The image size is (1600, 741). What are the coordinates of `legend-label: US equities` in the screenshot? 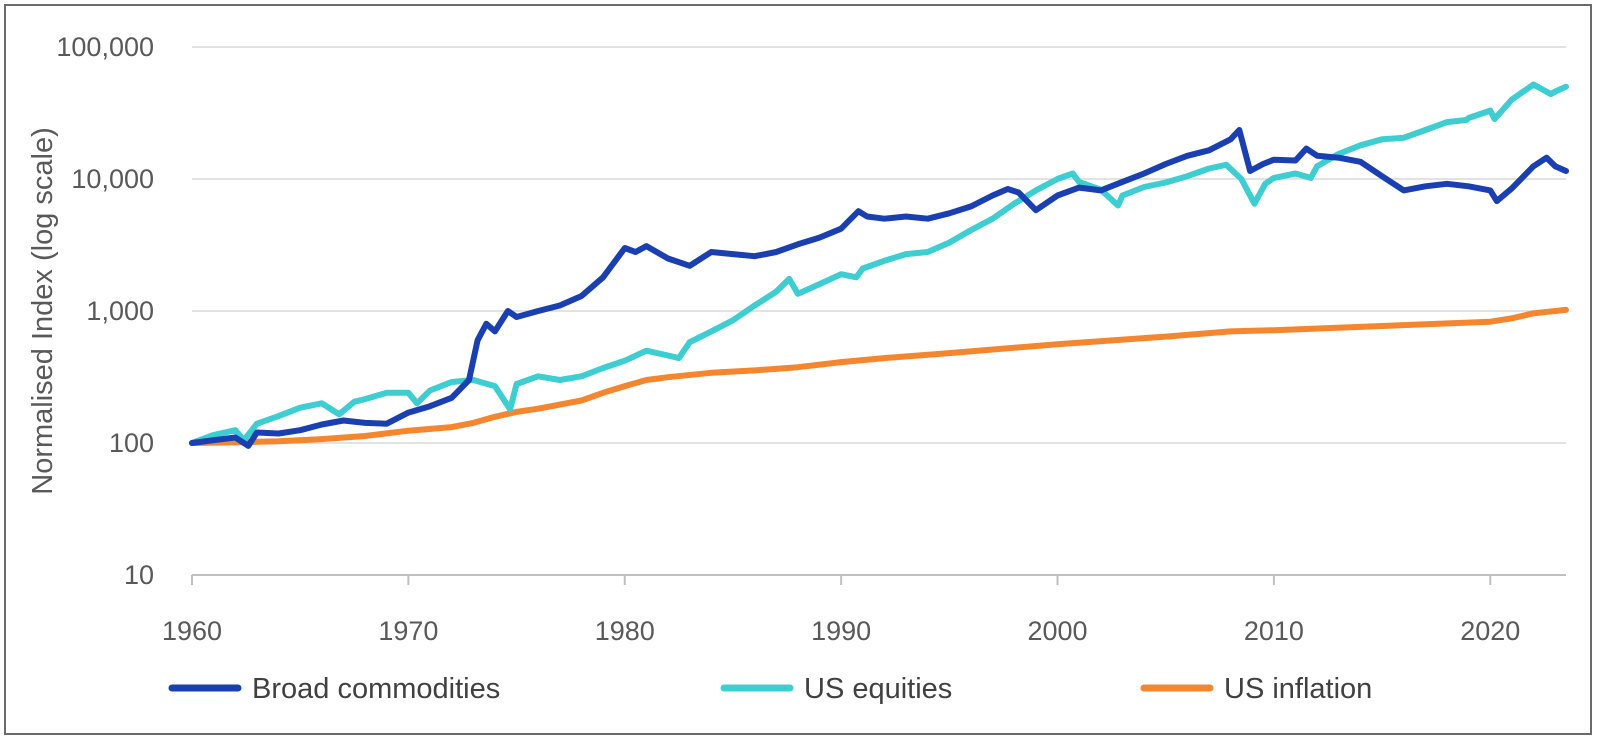 It's located at (878, 689).